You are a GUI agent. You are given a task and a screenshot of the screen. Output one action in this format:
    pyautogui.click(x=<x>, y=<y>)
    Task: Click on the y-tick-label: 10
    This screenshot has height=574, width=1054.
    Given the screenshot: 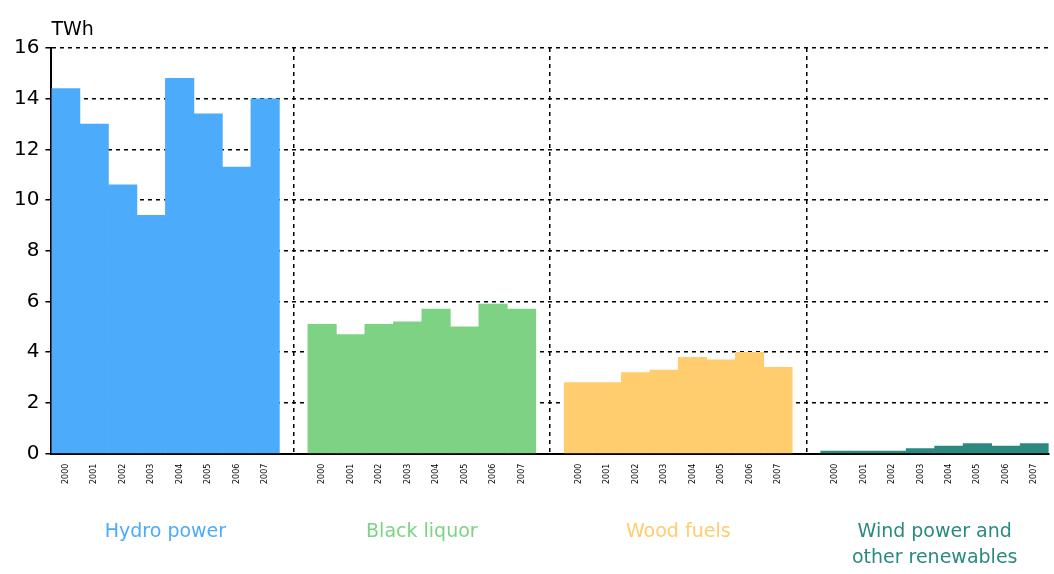 What is the action you would take?
    pyautogui.click(x=27, y=198)
    